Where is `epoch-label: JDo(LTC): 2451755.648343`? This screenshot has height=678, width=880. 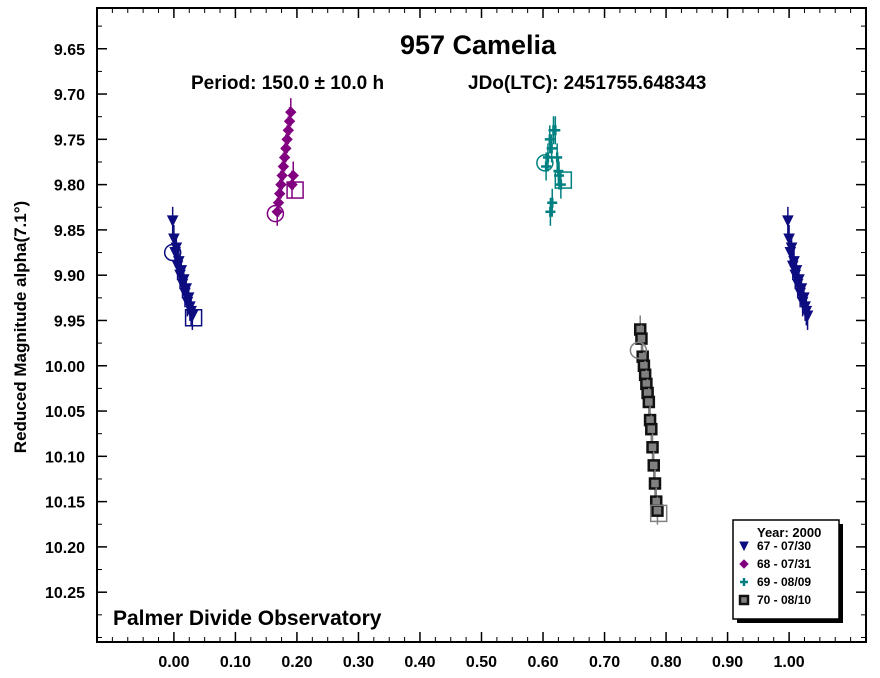
epoch-label: JDo(LTC): 2451755.648343 is located at coordinates (587, 83).